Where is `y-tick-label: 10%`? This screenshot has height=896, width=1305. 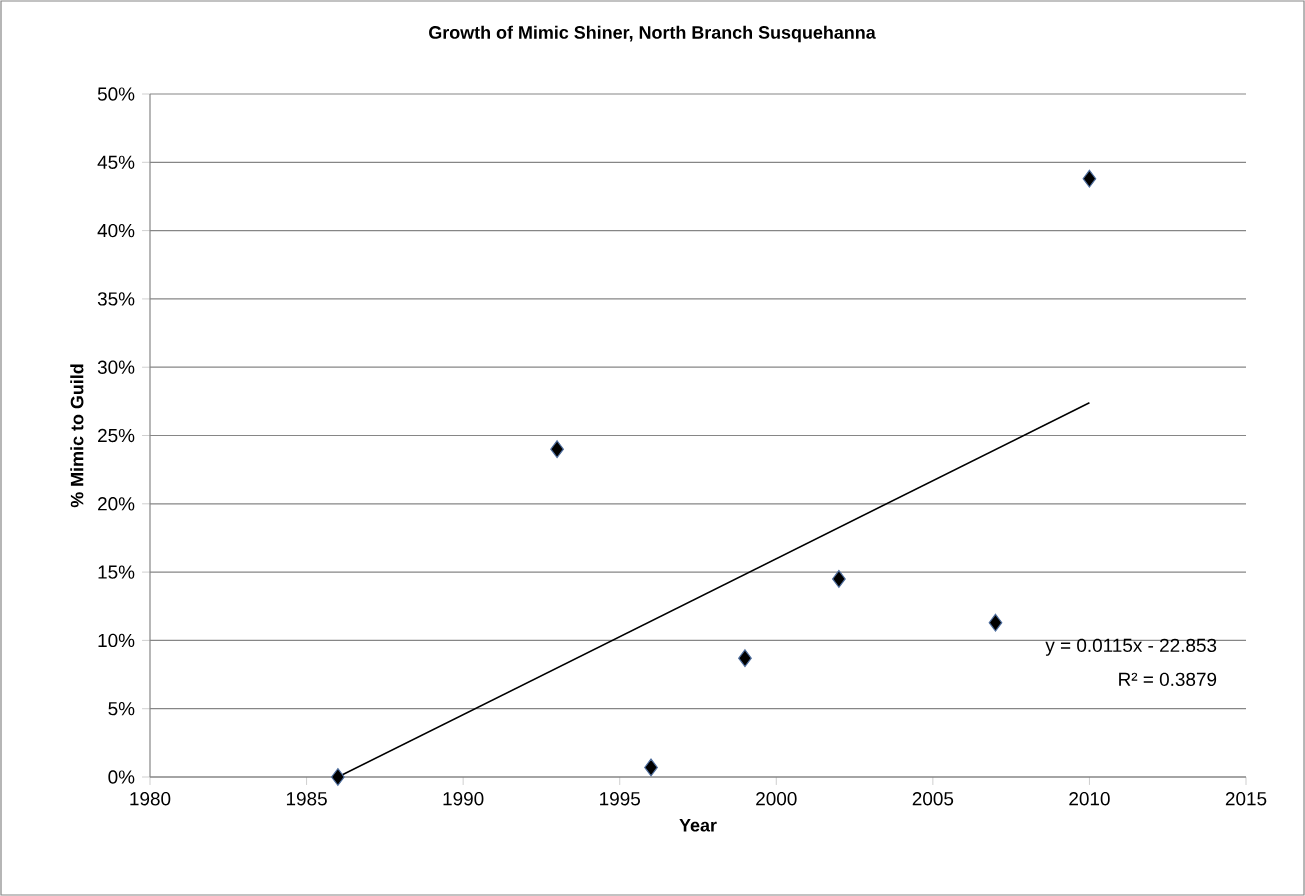
y-tick-label: 10% is located at coordinates (116, 640).